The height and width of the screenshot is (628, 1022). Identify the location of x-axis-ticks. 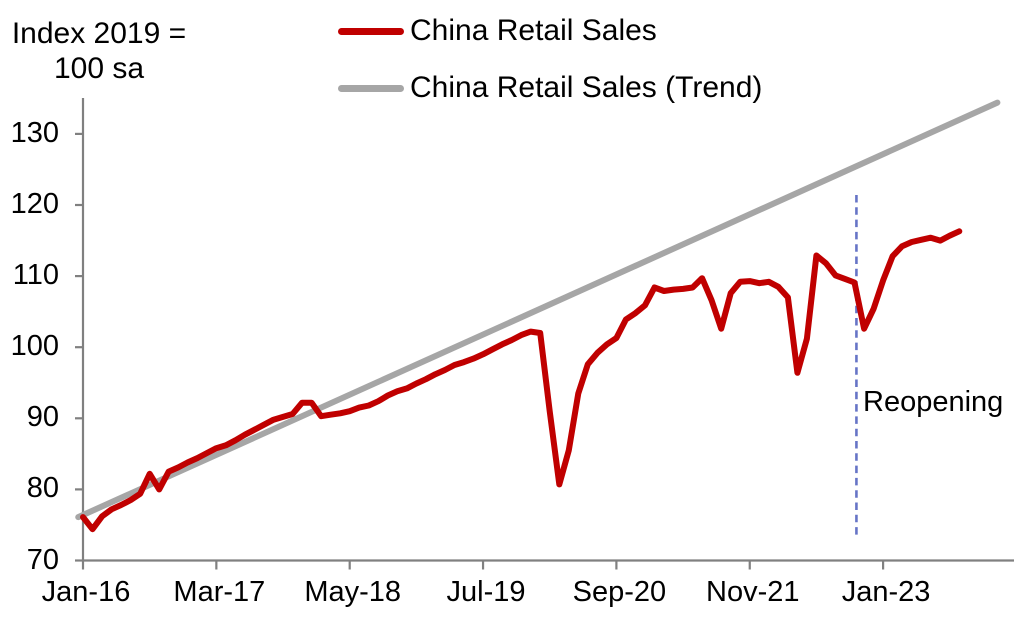
(483, 565).